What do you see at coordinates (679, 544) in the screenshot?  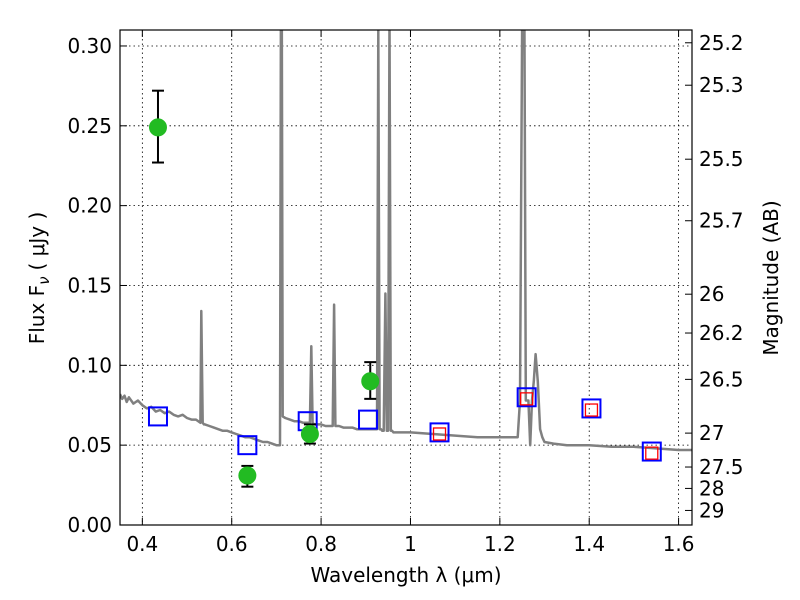 I see `x-tick-label: 1.6` at bounding box center [679, 544].